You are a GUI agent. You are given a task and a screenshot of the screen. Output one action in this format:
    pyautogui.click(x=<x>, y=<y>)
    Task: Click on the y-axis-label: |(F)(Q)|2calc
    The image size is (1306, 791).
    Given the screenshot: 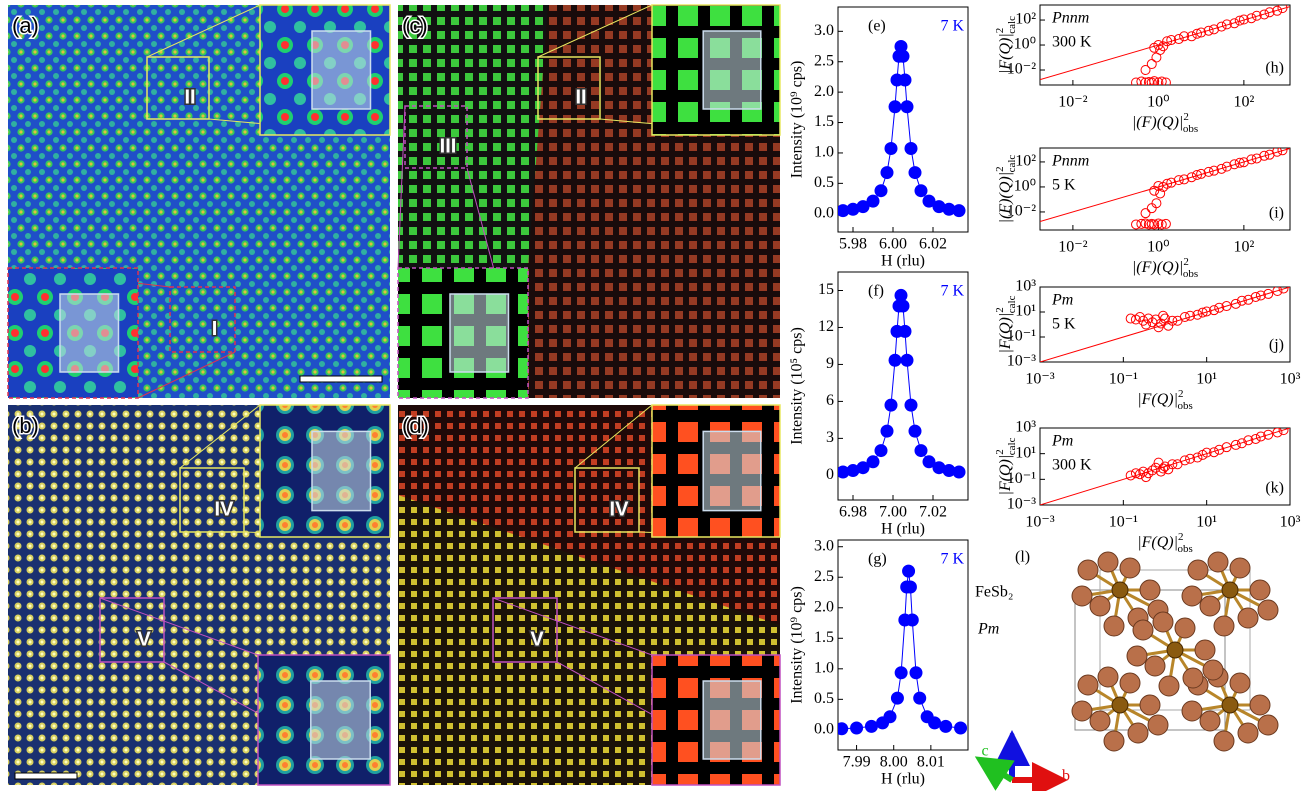 What is the action you would take?
    pyautogui.click(x=1006, y=189)
    